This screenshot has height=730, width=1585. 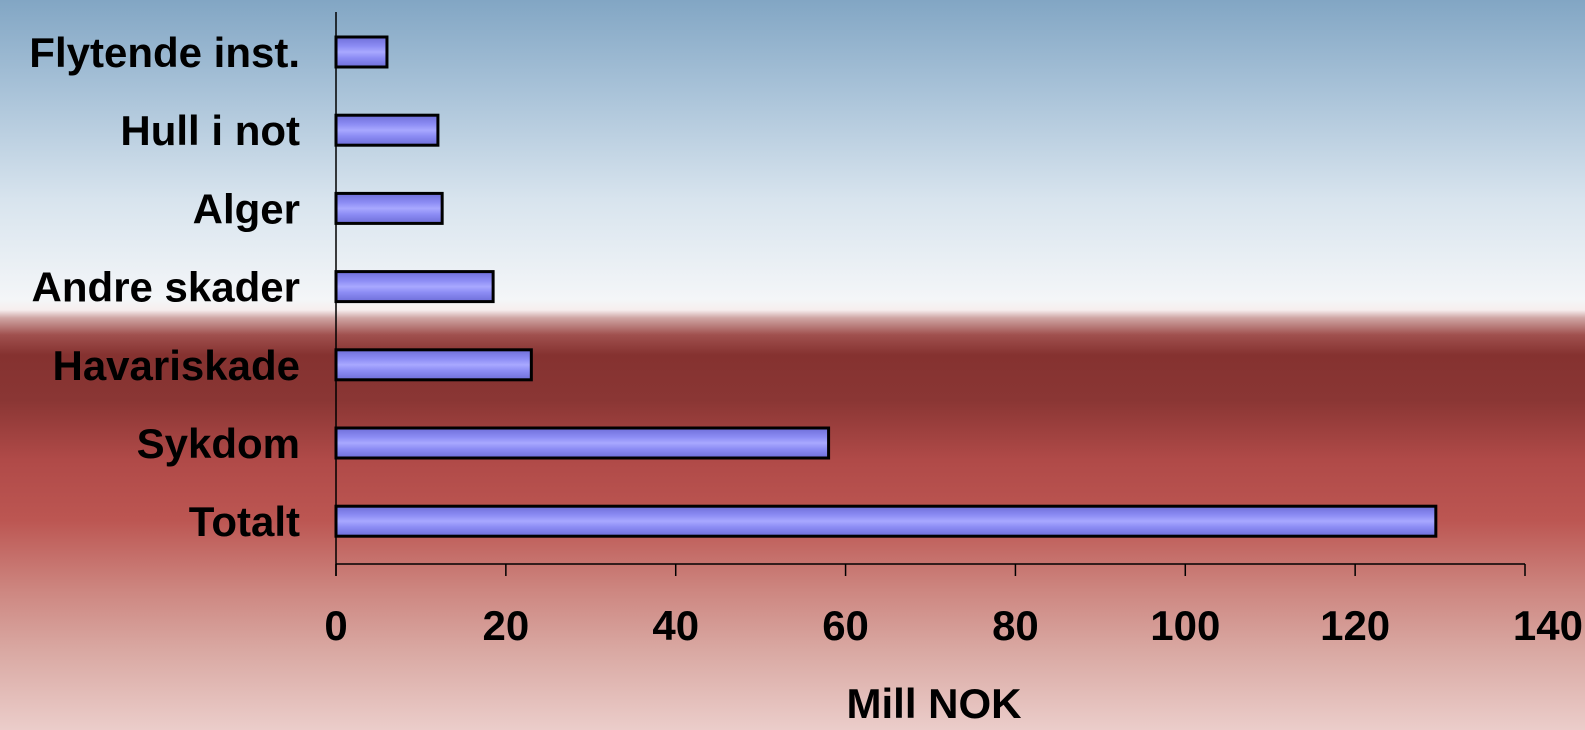 What do you see at coordinates (246, 208) in the screenshot?
I see `category-label: Alger` at bounding box center [246, 208].